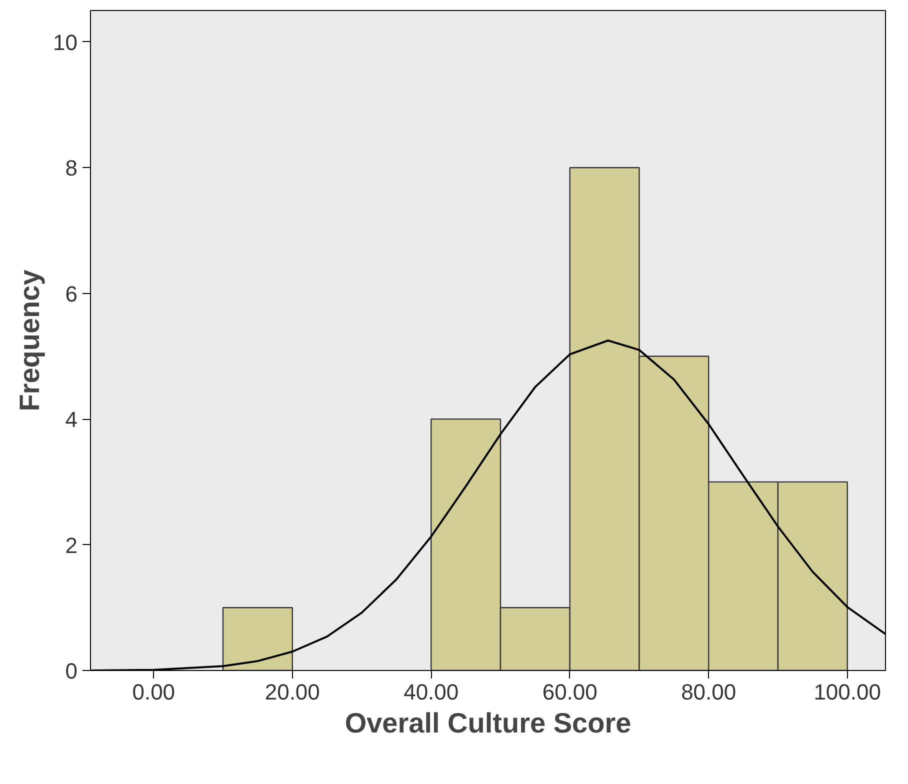 Image resolution: width=908 pixels, height=784 pixels. Describe the element at coordinates (71, 545) in the screenshot. I see `y-tick-label: 2` at that location.